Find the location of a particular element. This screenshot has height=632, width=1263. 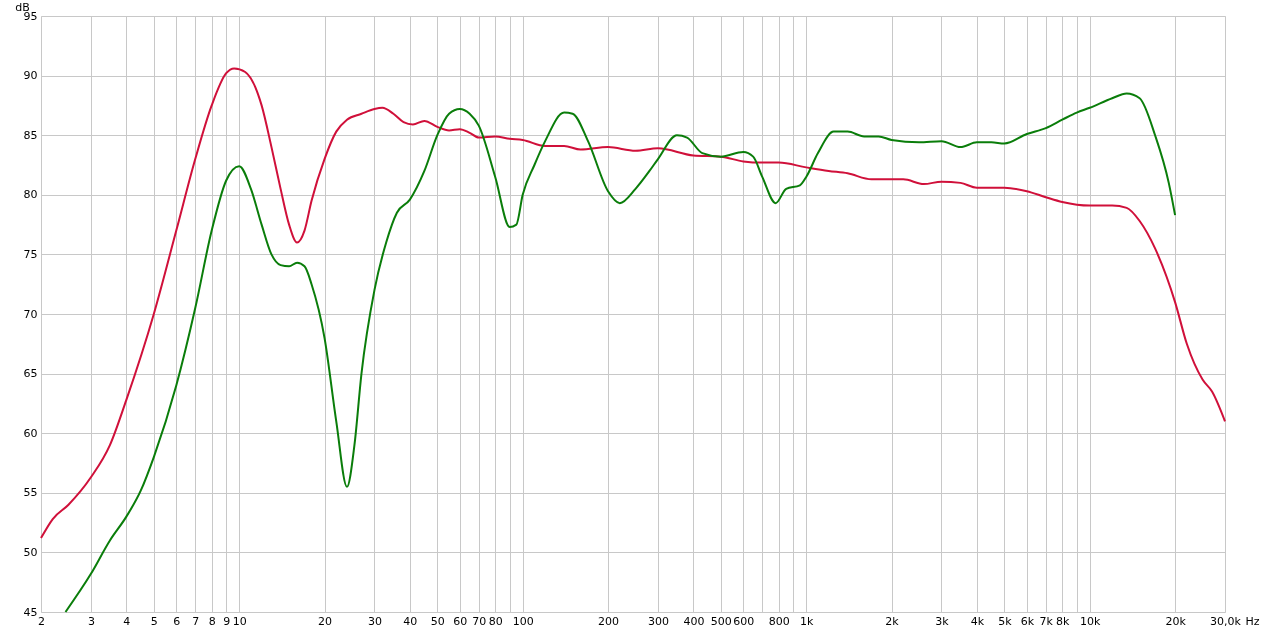

x-tick-label: 50 is located at coordinates (437, 621).